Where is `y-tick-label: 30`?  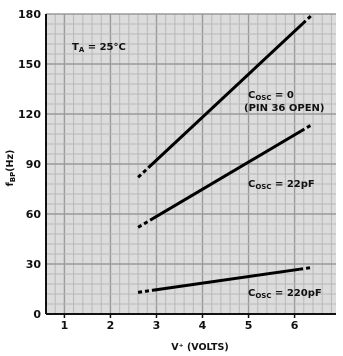 y-tick-label: 30 is located at coordinates (34, 264).